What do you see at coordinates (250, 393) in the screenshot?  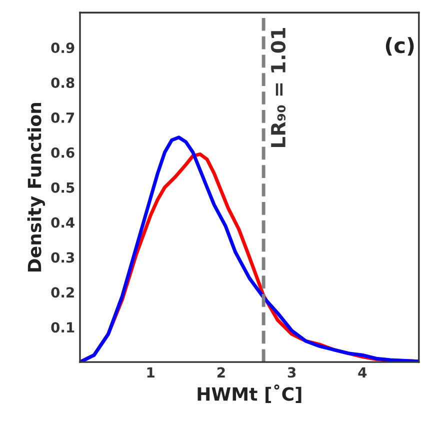 I see `x-axis-title: HWMt [˚C]` at bounding box center [250, 393].